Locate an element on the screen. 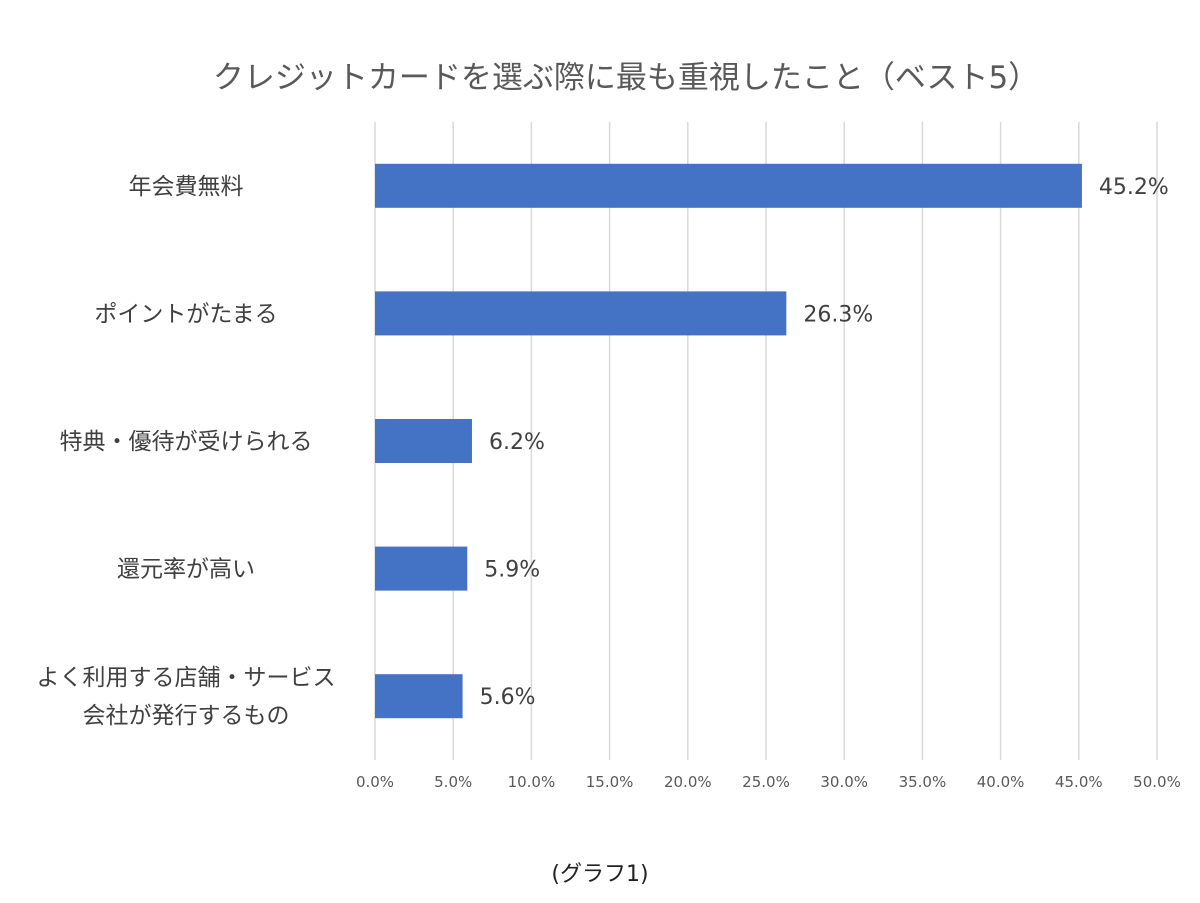 This screenshot has height=903, width=1200. category-label: よく利用する店舗・サービス会社が発行するもの is located at coordinates (186, 697).